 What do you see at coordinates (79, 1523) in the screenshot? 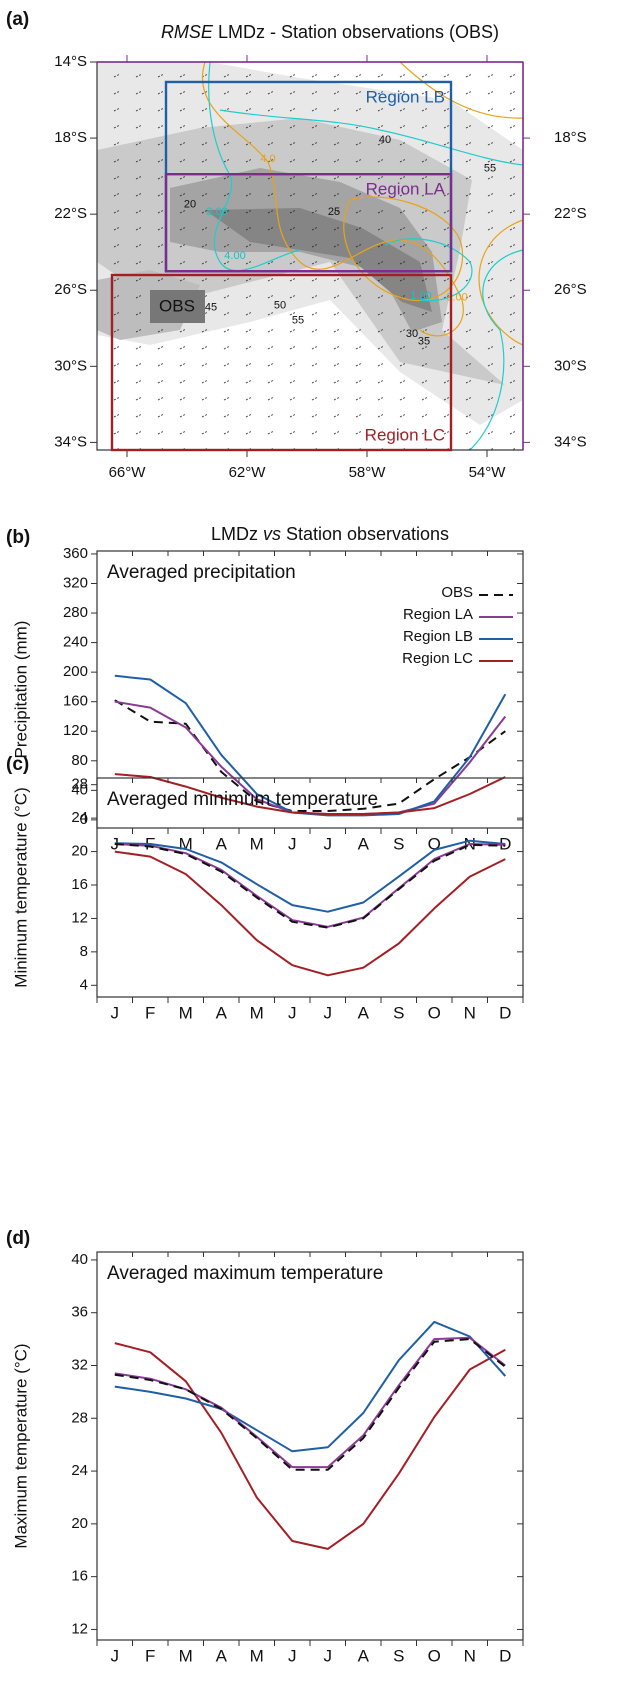
I see `y-tick-label: 20` at bounding box center [79, 1523].